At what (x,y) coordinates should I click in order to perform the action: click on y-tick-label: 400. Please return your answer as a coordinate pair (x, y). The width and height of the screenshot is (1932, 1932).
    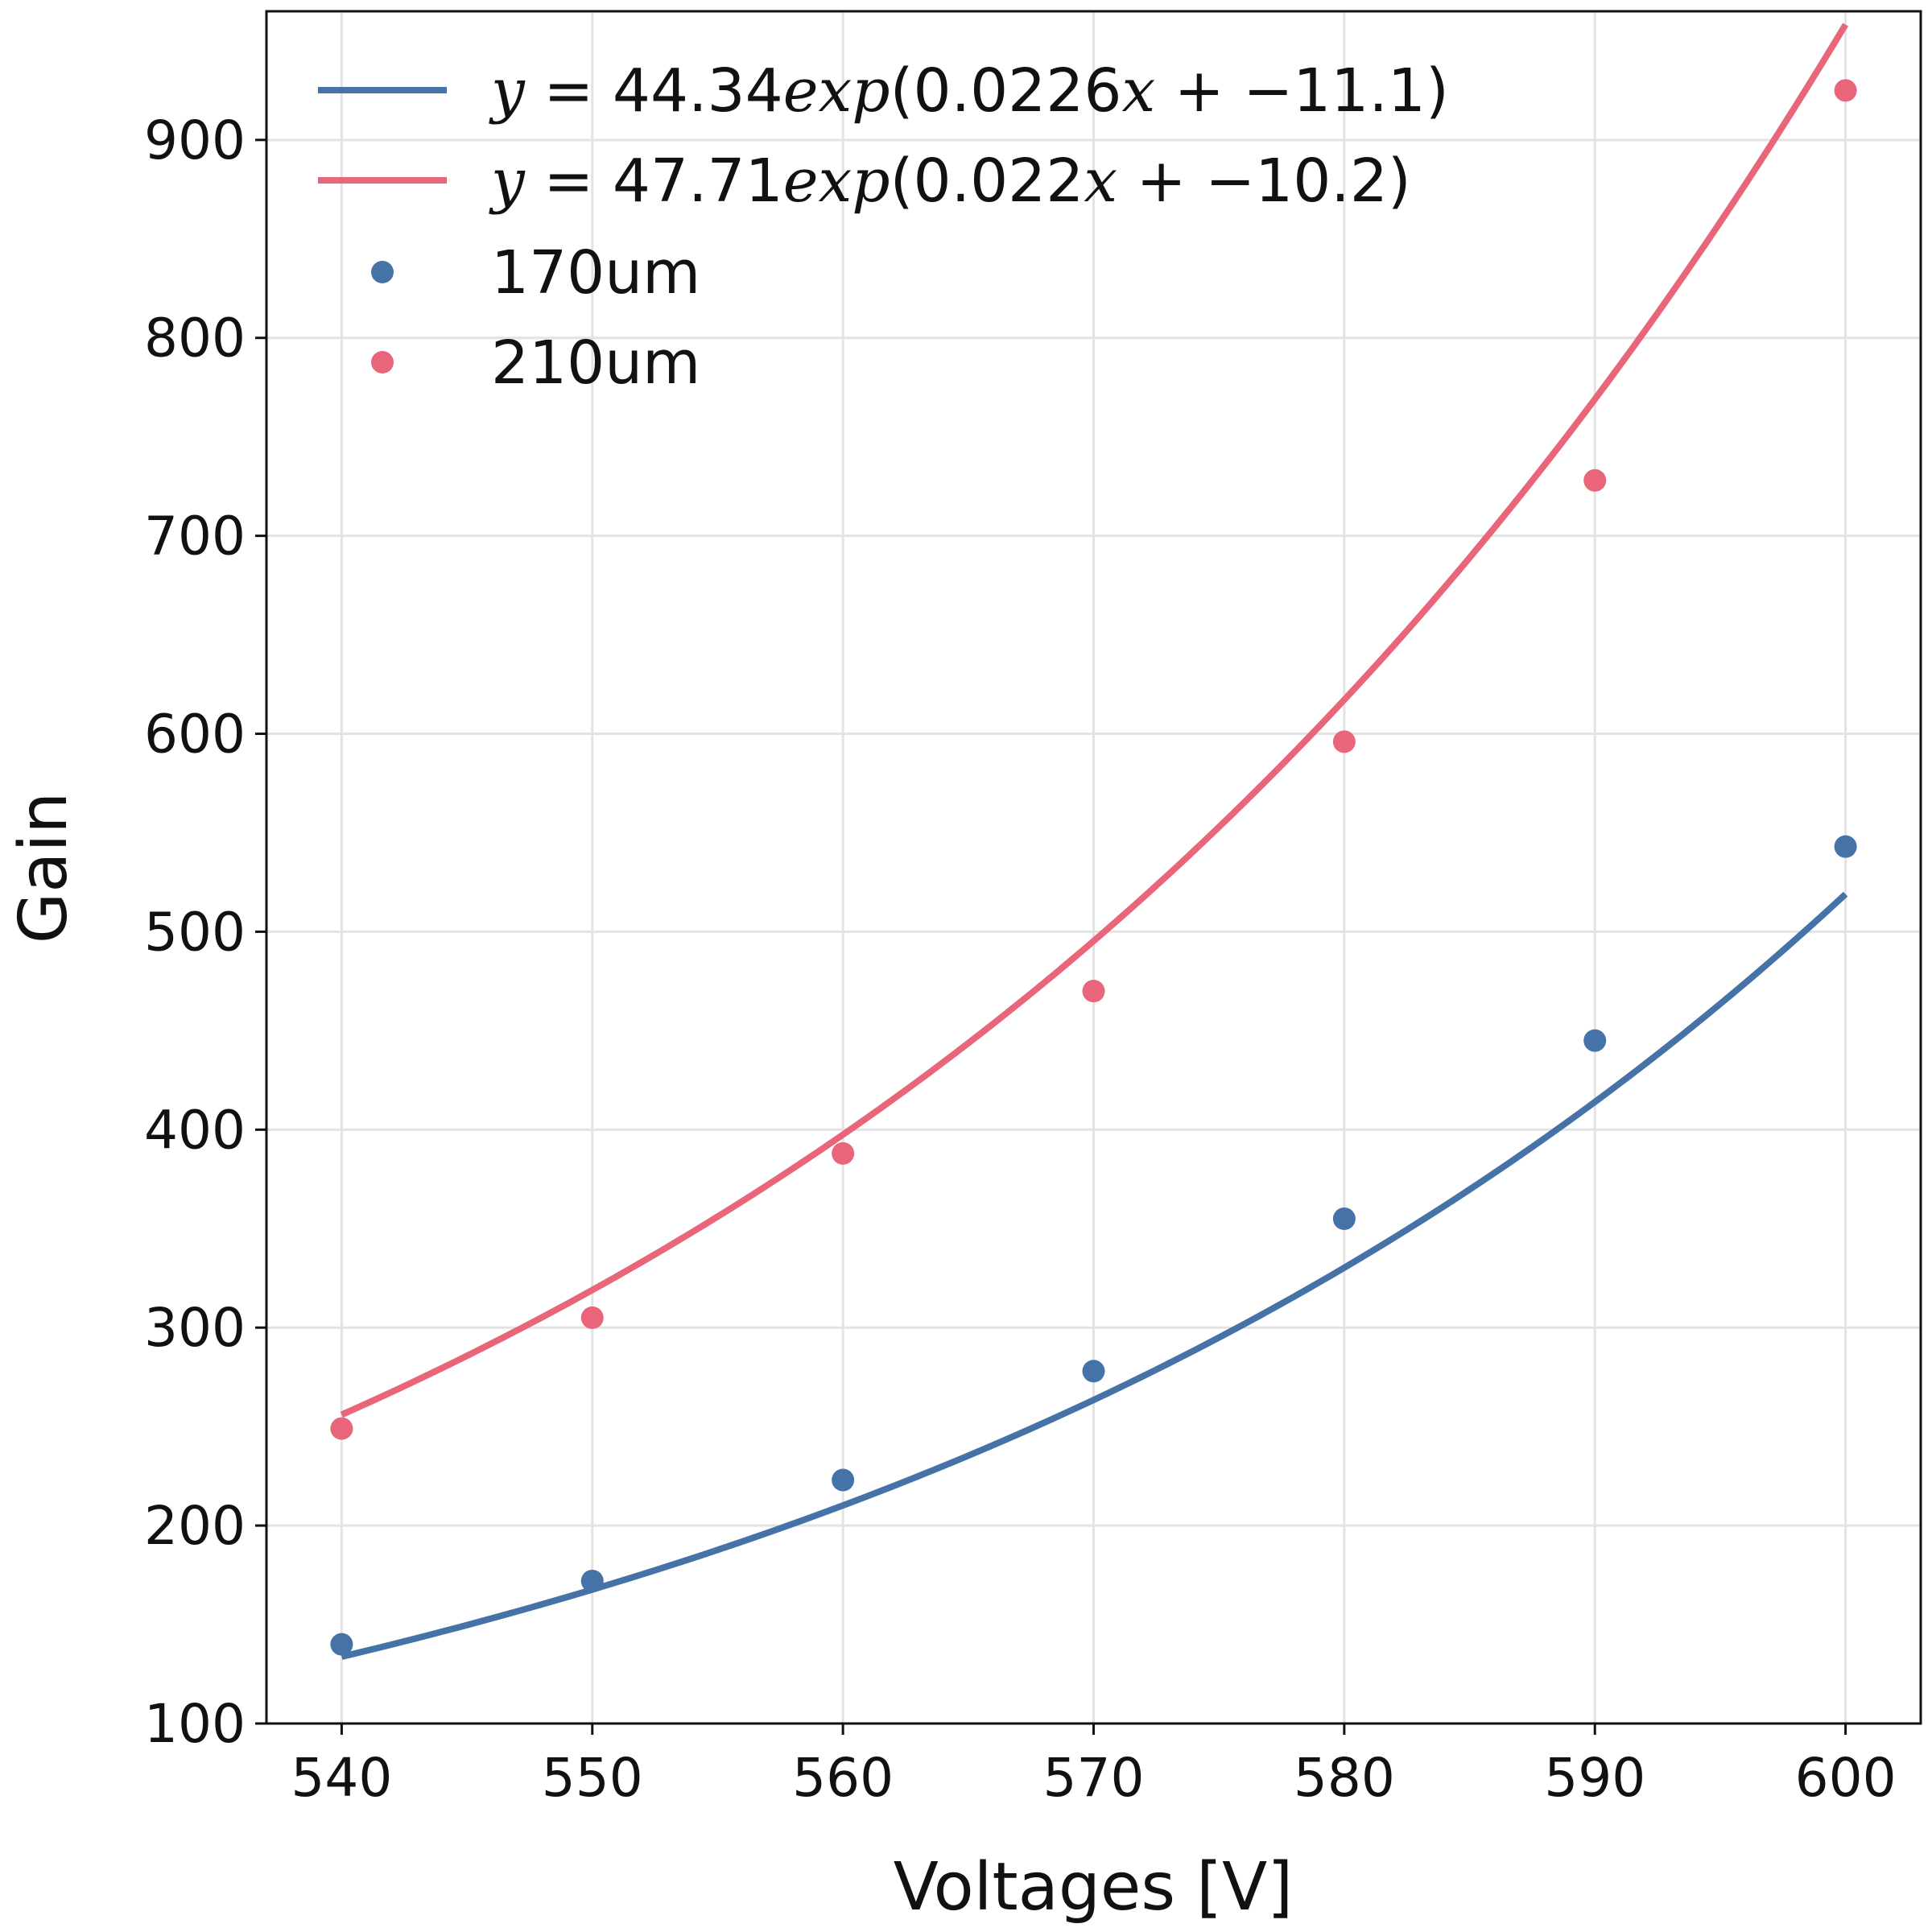
    Looking at the image, I should click on (195, 1130).